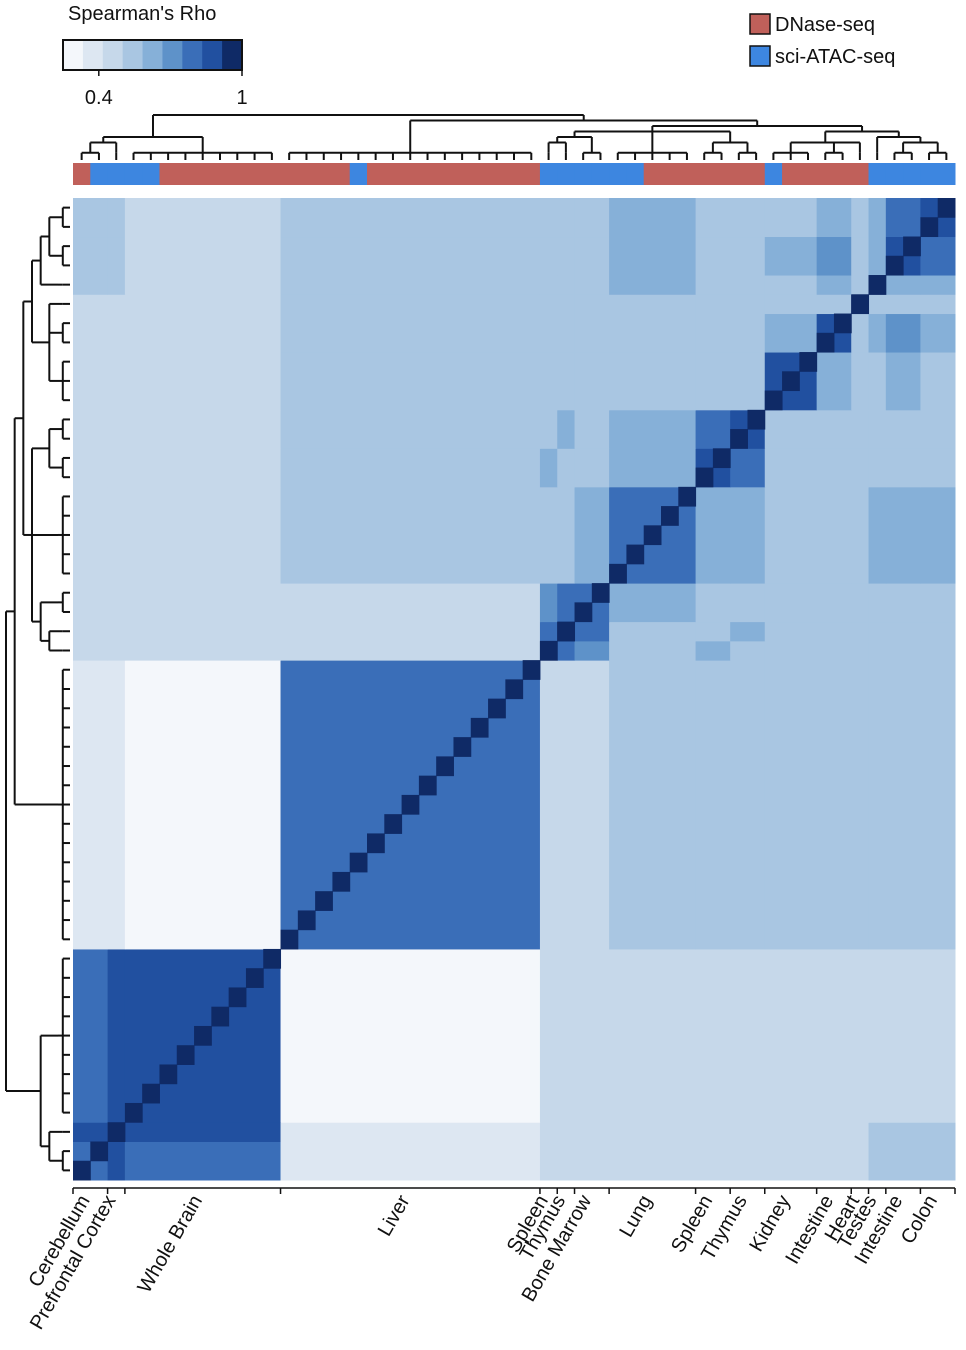  I want to click on group-label: Liver, so click(394, 1215).